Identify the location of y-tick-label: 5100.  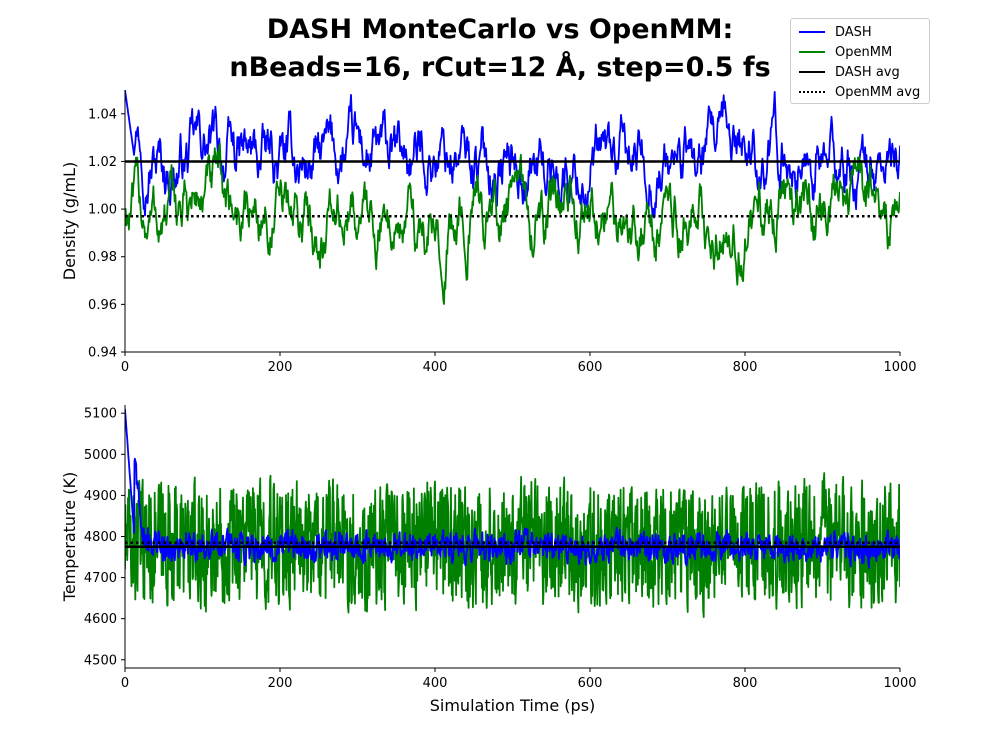
(100, 414).